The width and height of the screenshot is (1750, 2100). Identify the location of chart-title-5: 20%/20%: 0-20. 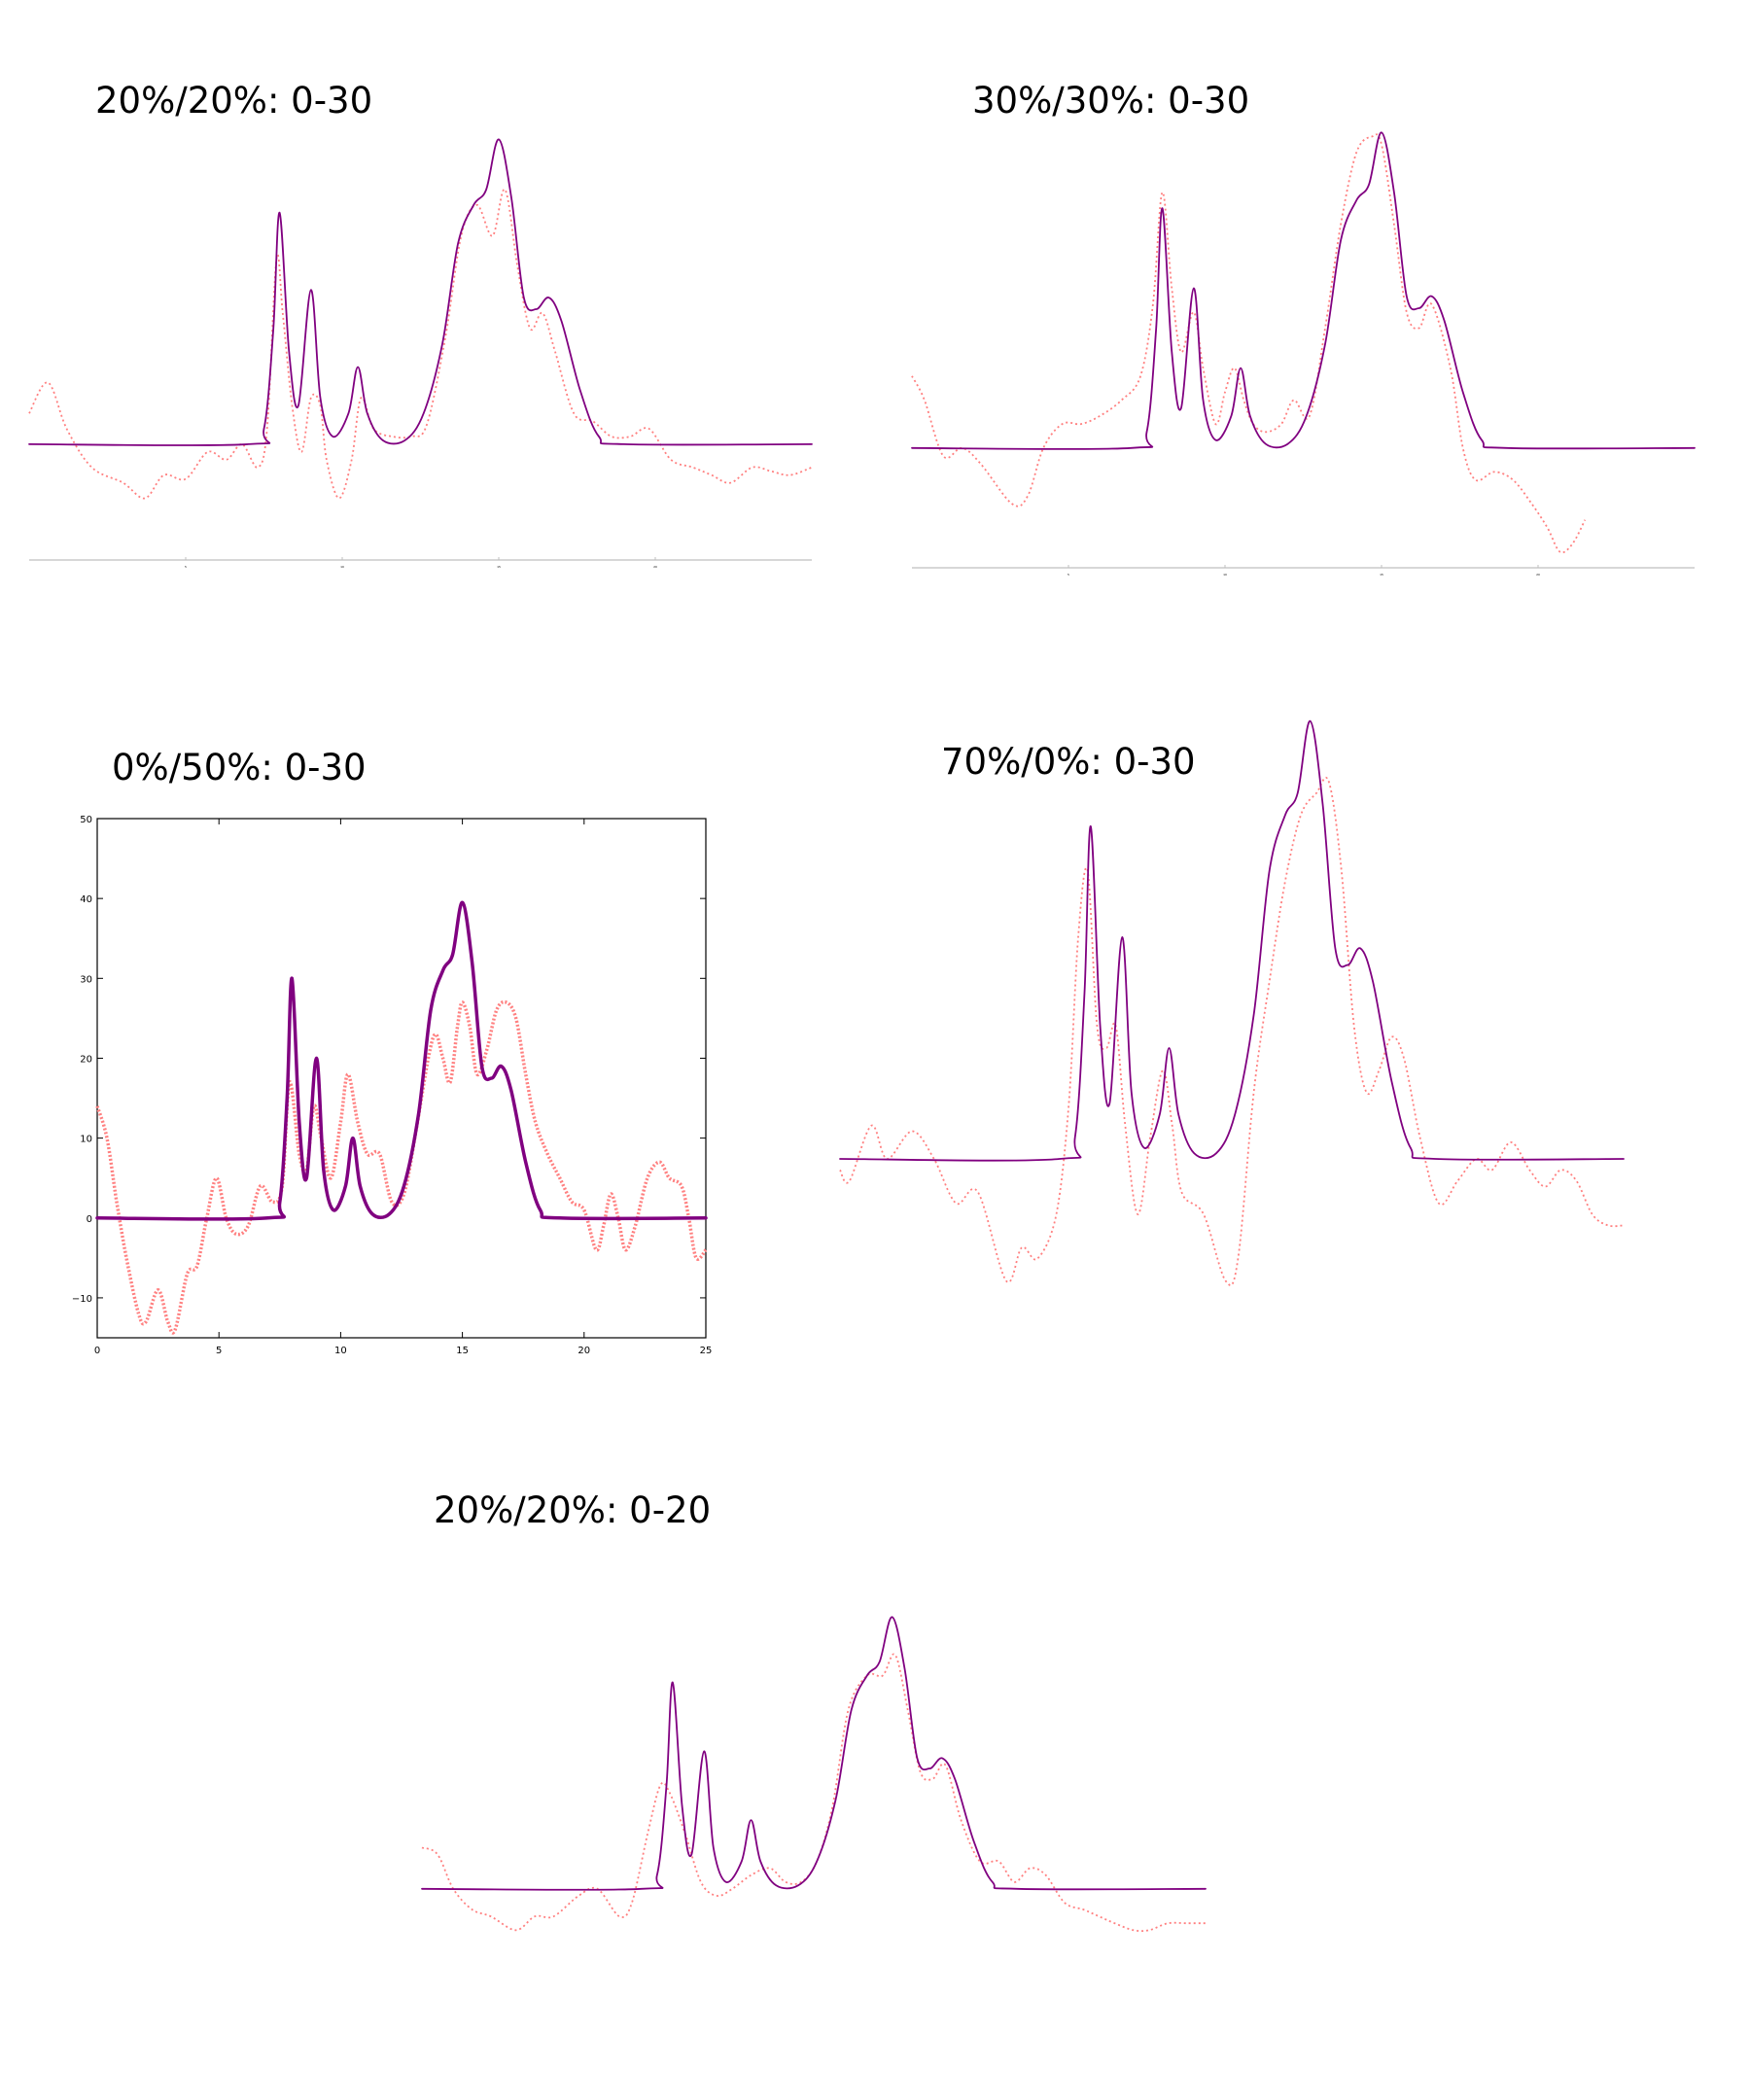
(573, 1510).